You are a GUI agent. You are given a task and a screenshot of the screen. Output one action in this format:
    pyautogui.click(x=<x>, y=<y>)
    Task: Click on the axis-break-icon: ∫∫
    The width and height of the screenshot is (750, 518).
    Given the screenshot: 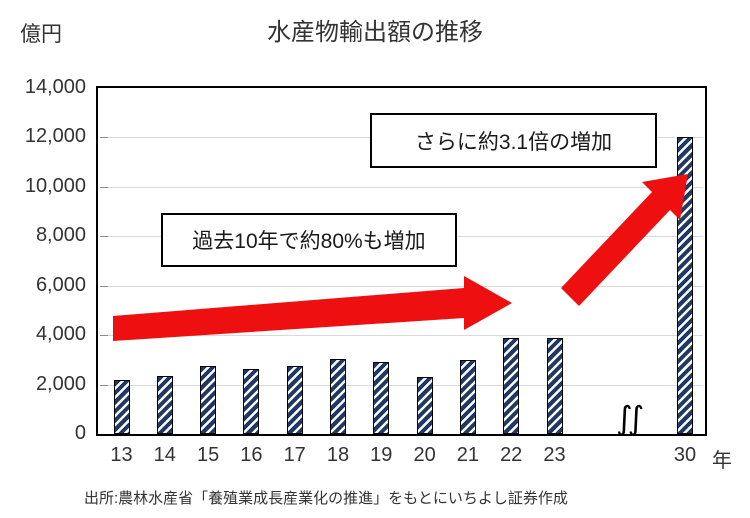 What is the action you would take?
    pyautogui.click(x=630, y=418)
    